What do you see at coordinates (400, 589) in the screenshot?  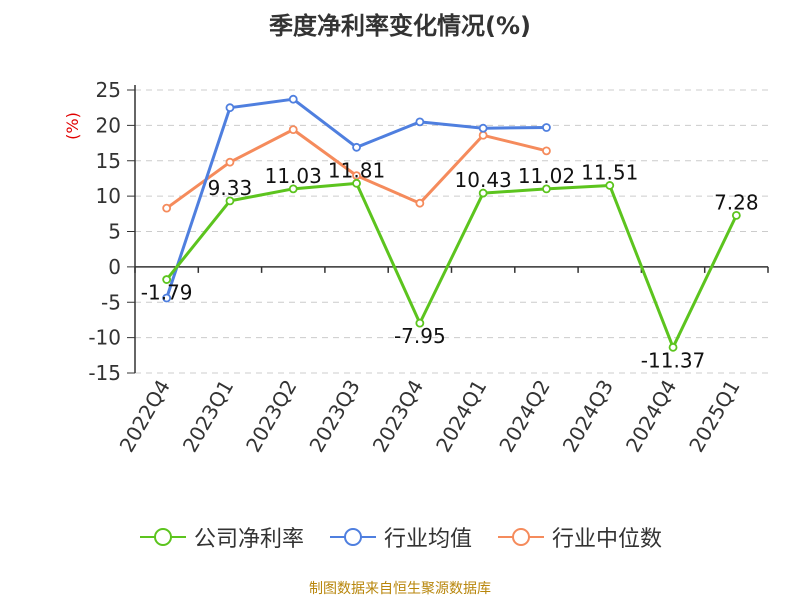 I see `source-note: 制图数据来自恒生聚源数据库` at bounding box center [400, 589].